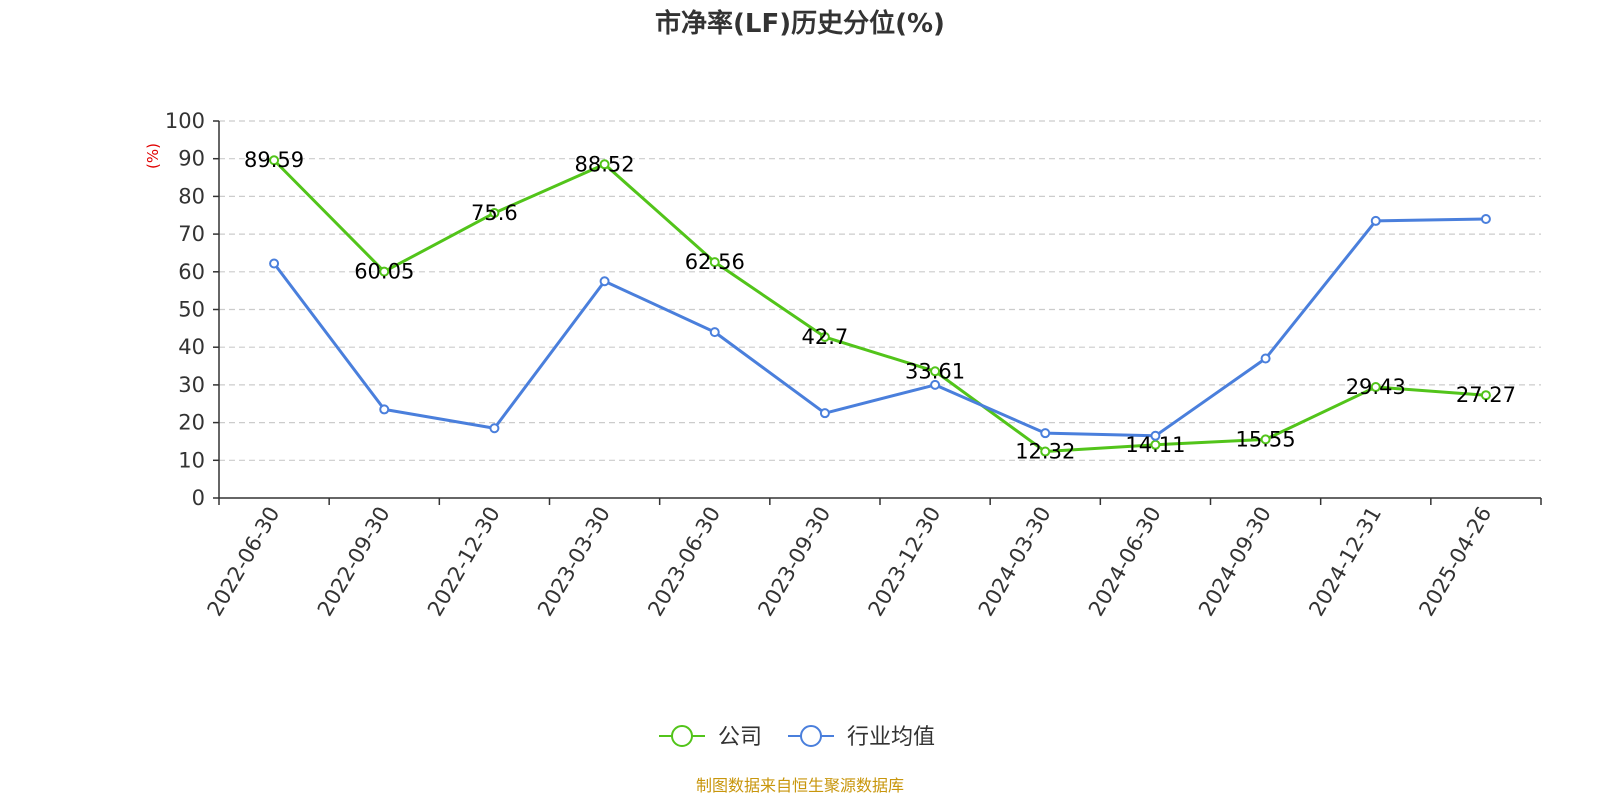  I want to click on y-tick-label: 20, so click(191, 423).